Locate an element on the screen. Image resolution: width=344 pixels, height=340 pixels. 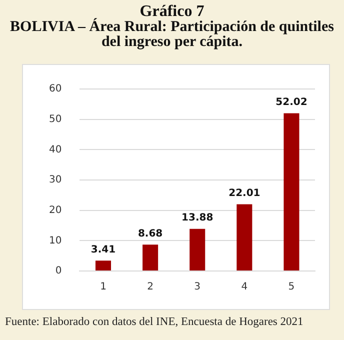
x-tick-label: 3 is located at coordinates (197, 287).